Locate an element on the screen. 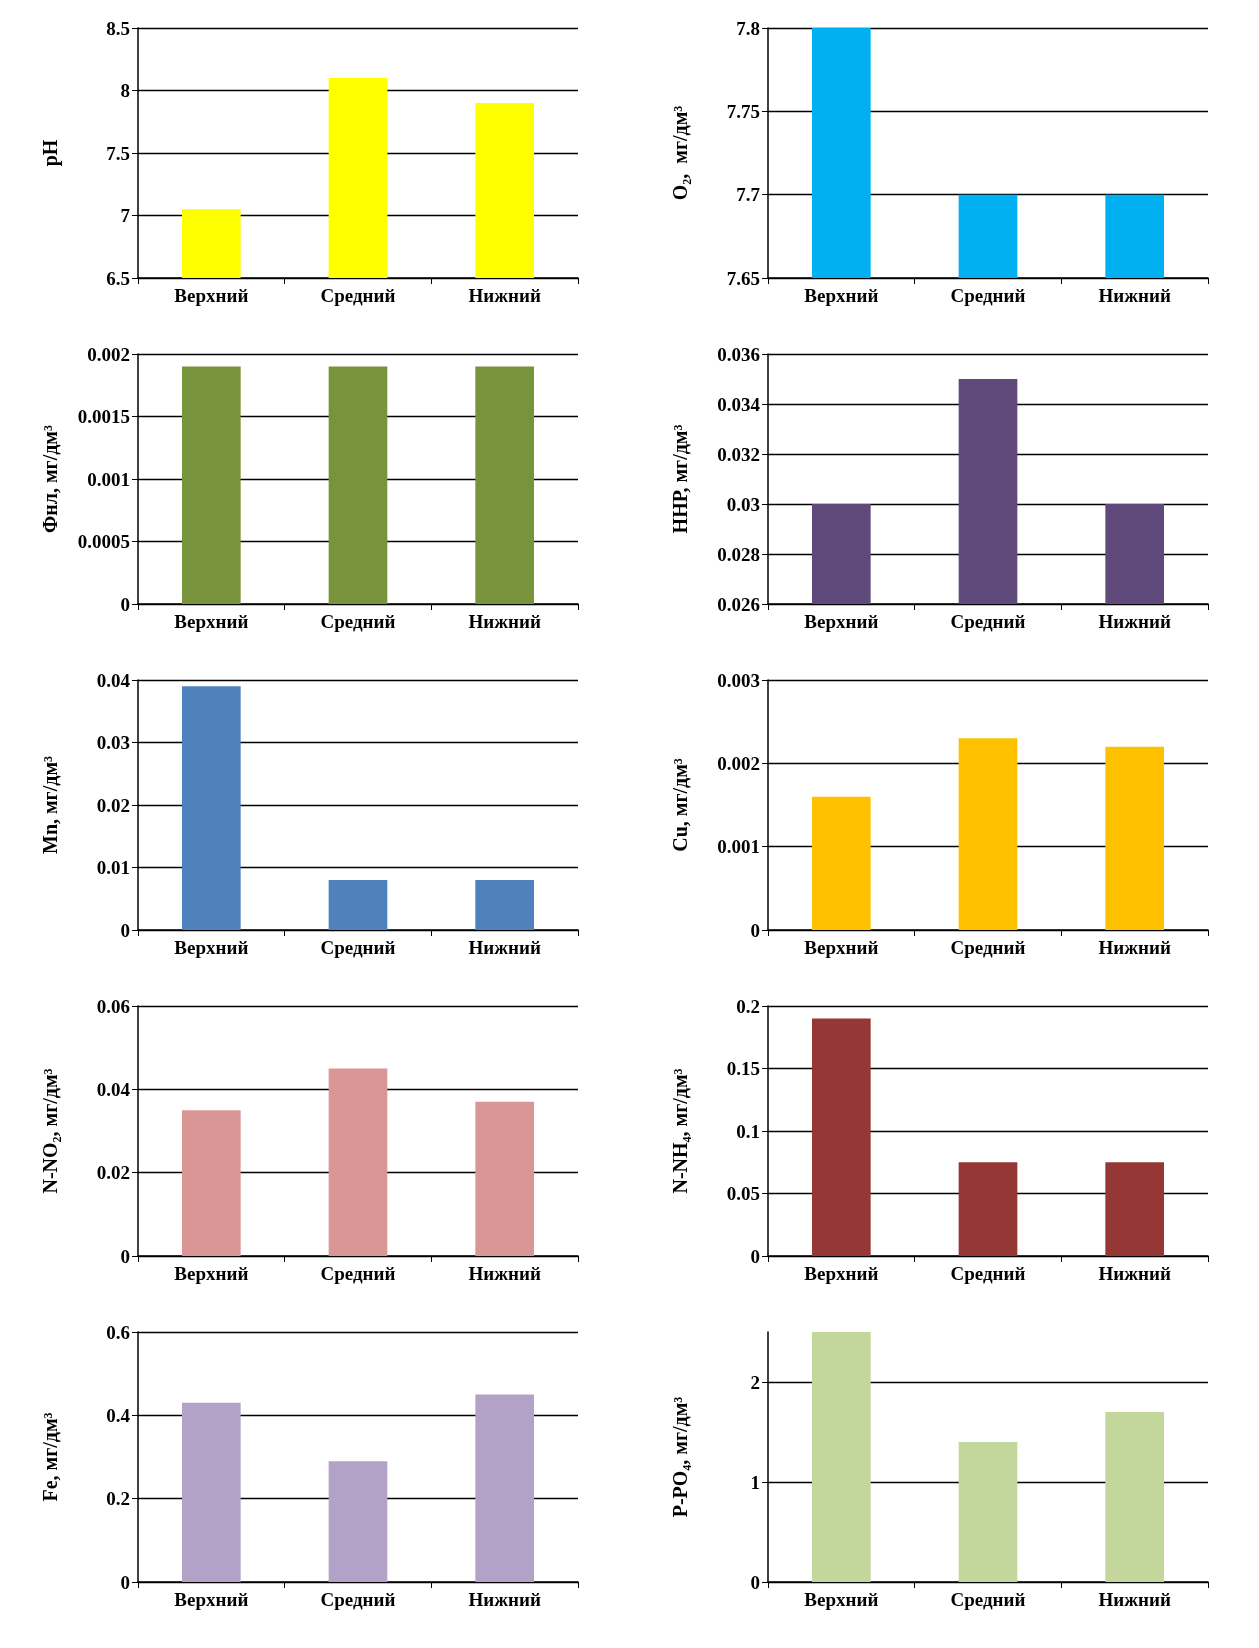 The image size is (1259, 1648). y-tick-label: 0.05 is located at coordinates (743, 1193).